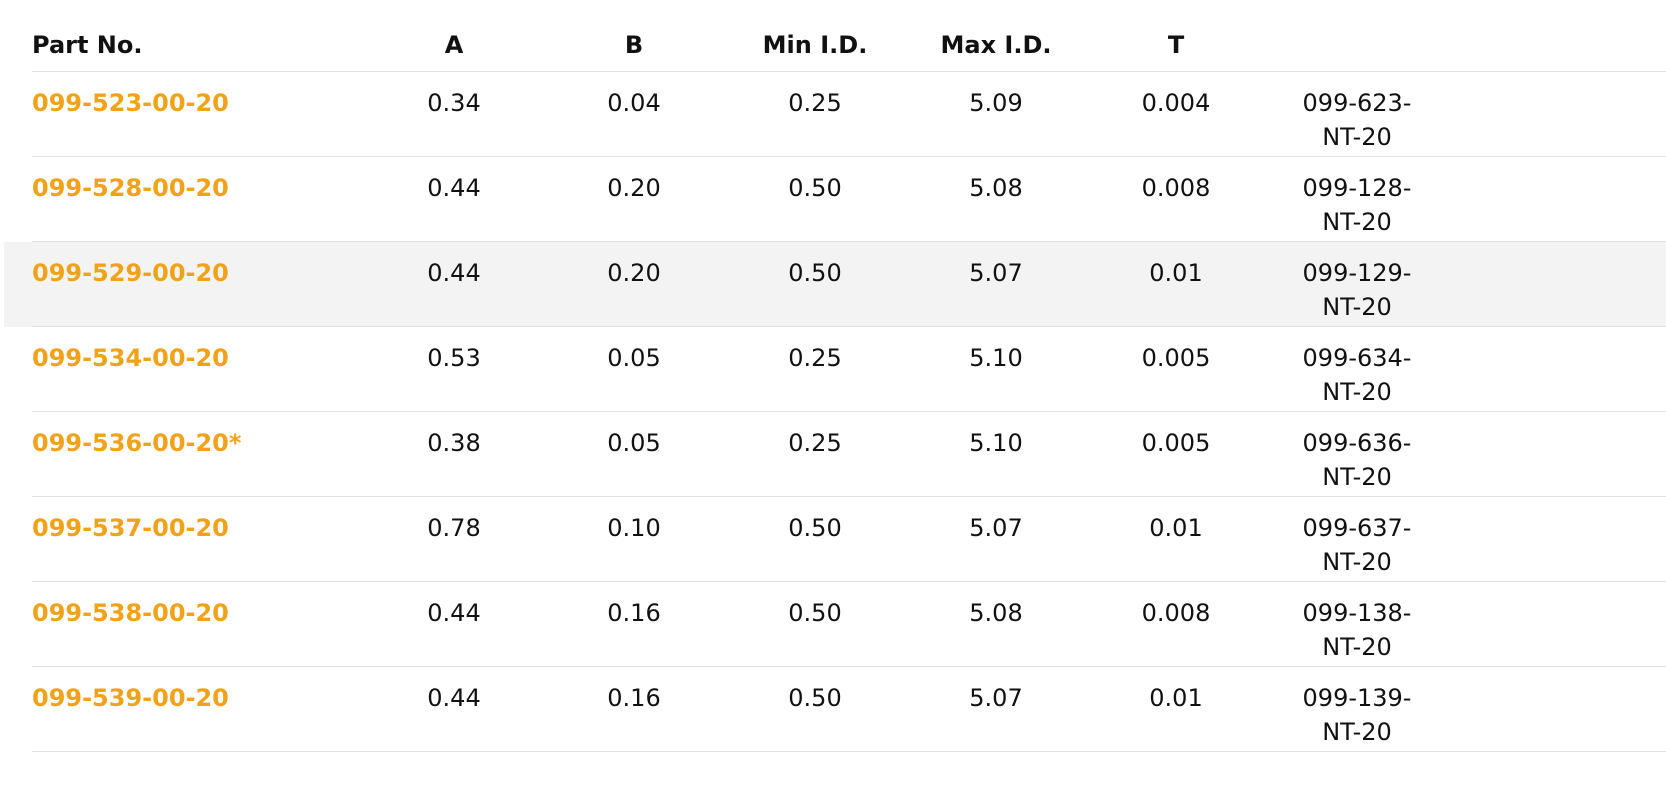 The height and width of the screenshot is (801, 1666). I want to click on cell-a: 0.38, so click(454, 443).